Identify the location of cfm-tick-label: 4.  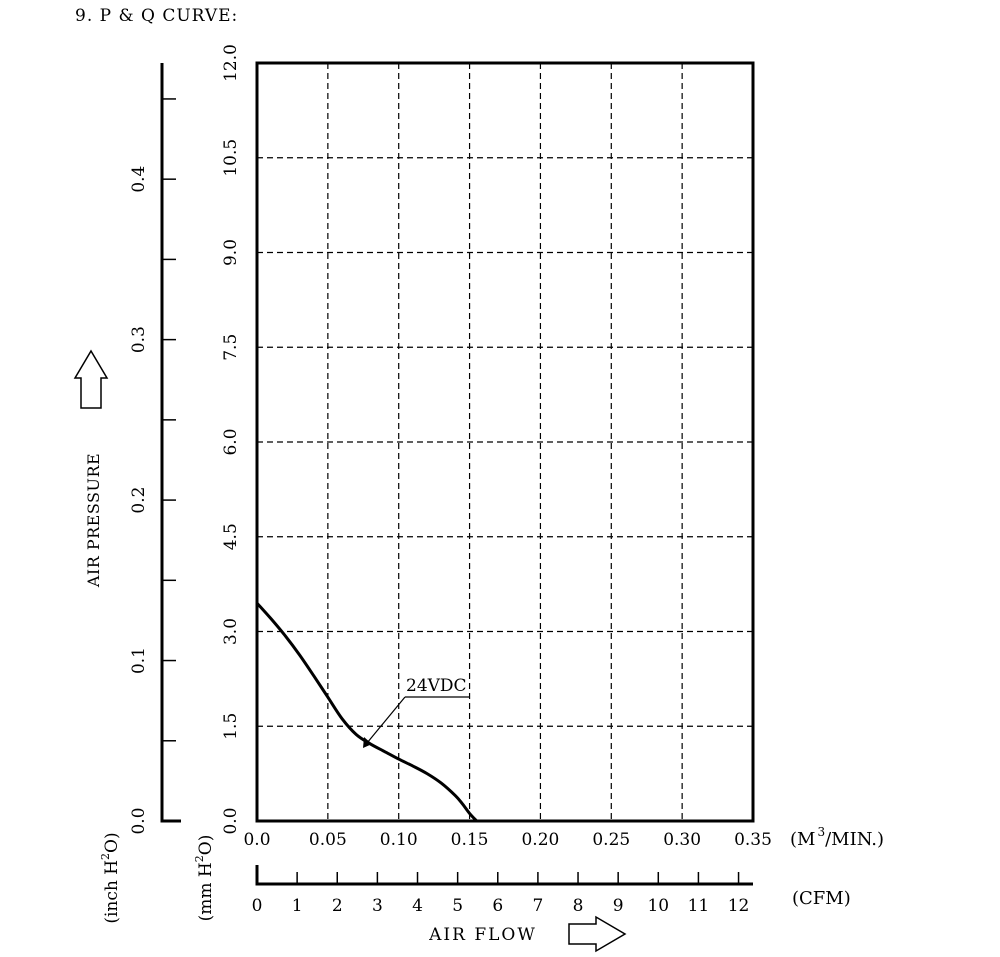
(417, 906).